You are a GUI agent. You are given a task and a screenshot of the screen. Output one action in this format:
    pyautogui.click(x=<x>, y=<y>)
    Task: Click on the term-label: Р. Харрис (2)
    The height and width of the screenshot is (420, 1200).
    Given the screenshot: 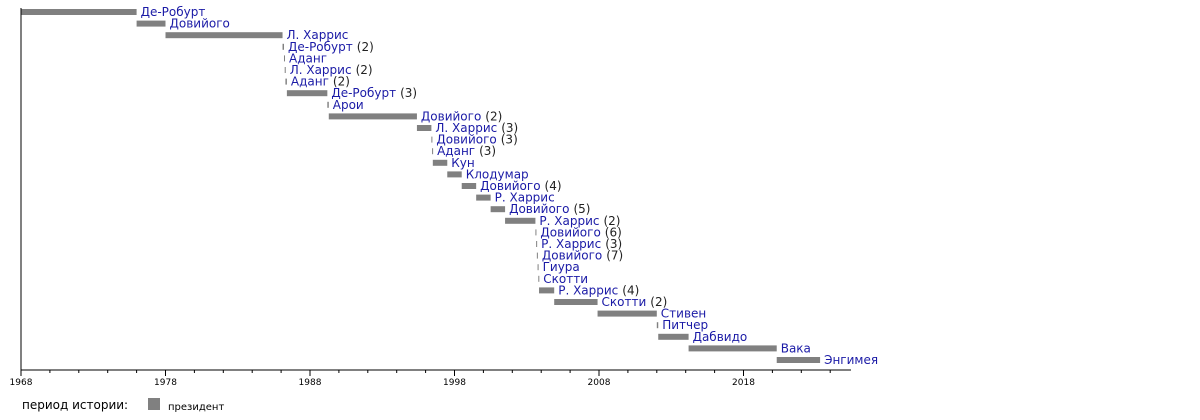 What is the action you would take?
    pyautogui.click(x=579, y=221)
    